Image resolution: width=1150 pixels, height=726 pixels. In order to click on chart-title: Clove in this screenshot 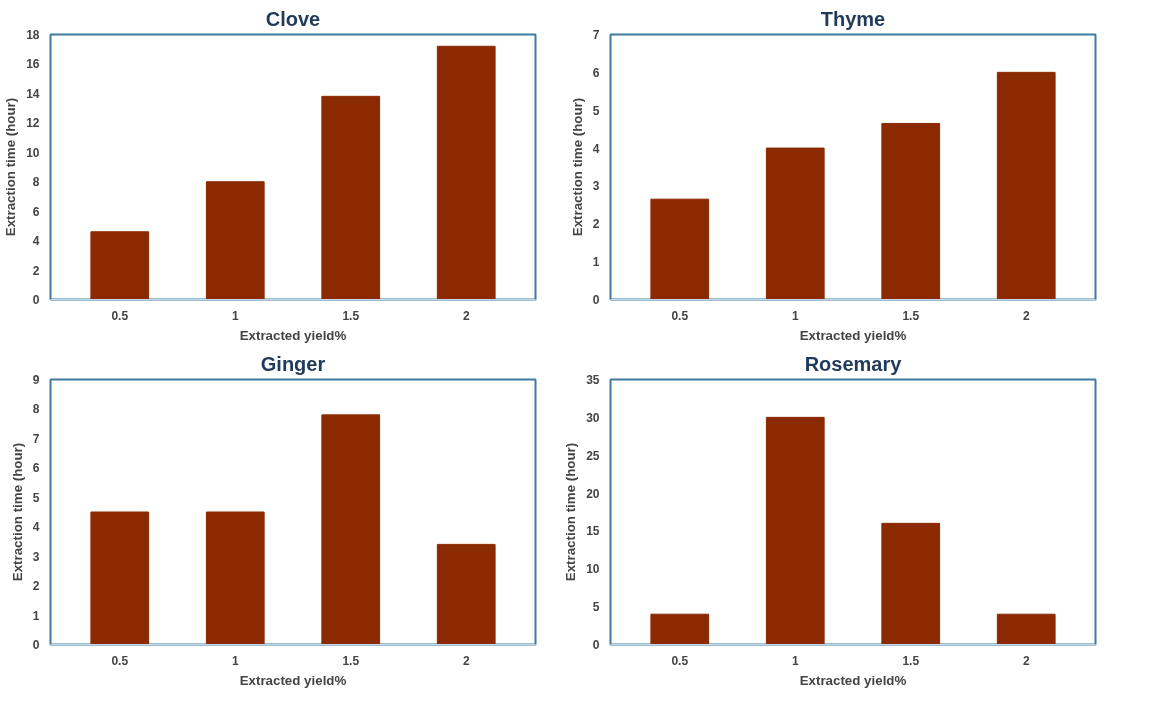, I will do `click(293, 18)`.